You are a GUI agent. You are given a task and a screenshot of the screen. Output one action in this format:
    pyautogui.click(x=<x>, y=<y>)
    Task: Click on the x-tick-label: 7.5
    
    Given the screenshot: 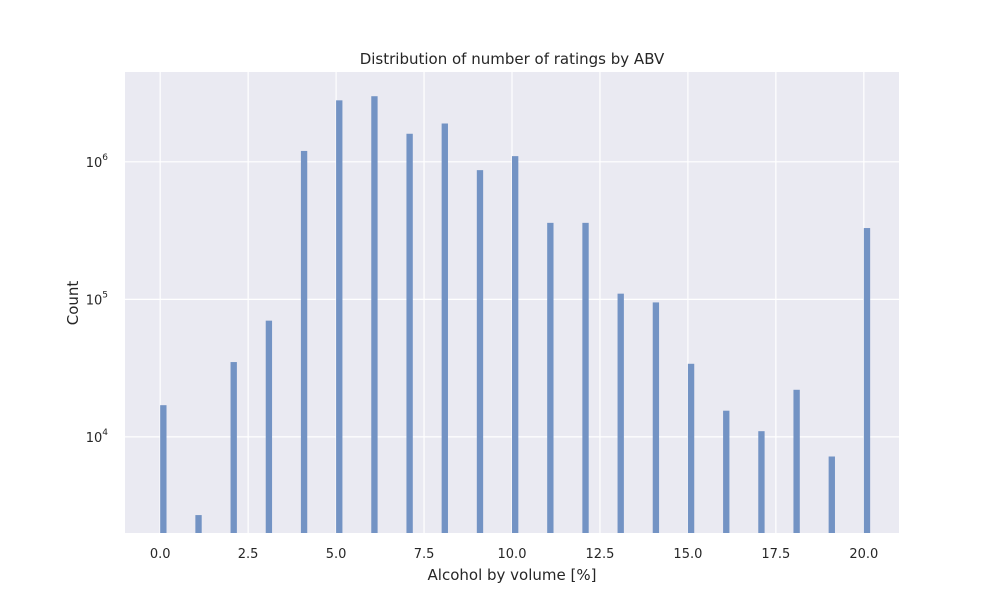 What is the action you would take?
    pyautogui.click(x=424, y=554)
    